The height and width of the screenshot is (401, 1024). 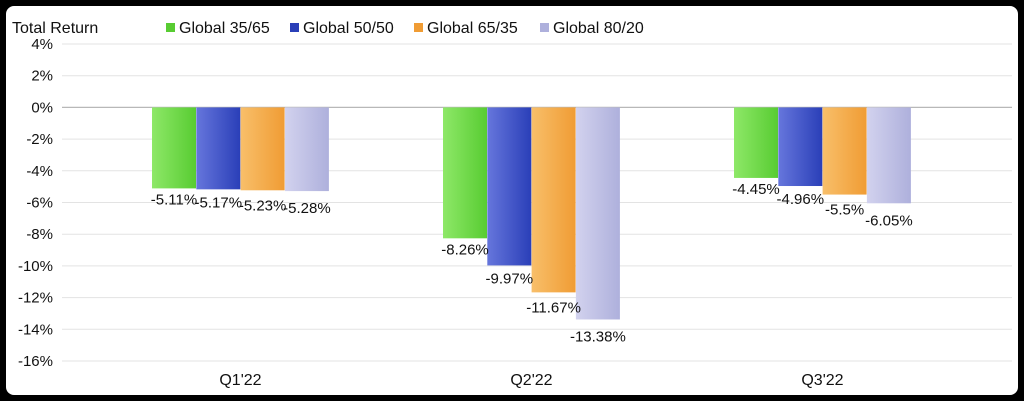 What do you see at coordinates (472, 28) in the screenshot?
I see `legend-label: Global 65/35` at bounding box center [472, 28].